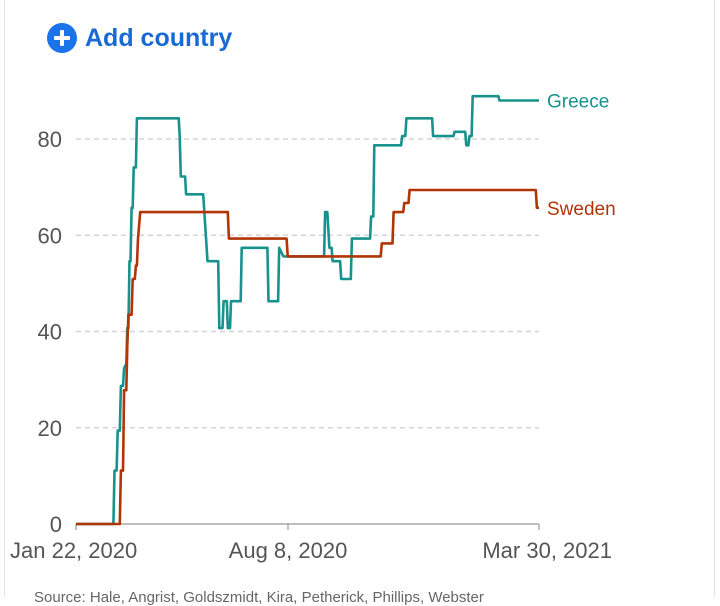 The height and width of the screenshot is (606, 720). What do you see at coordinates (581, 209) in the screenshot?
I see `series-label-sweden: Sweden` at bounding box center [581, 209].